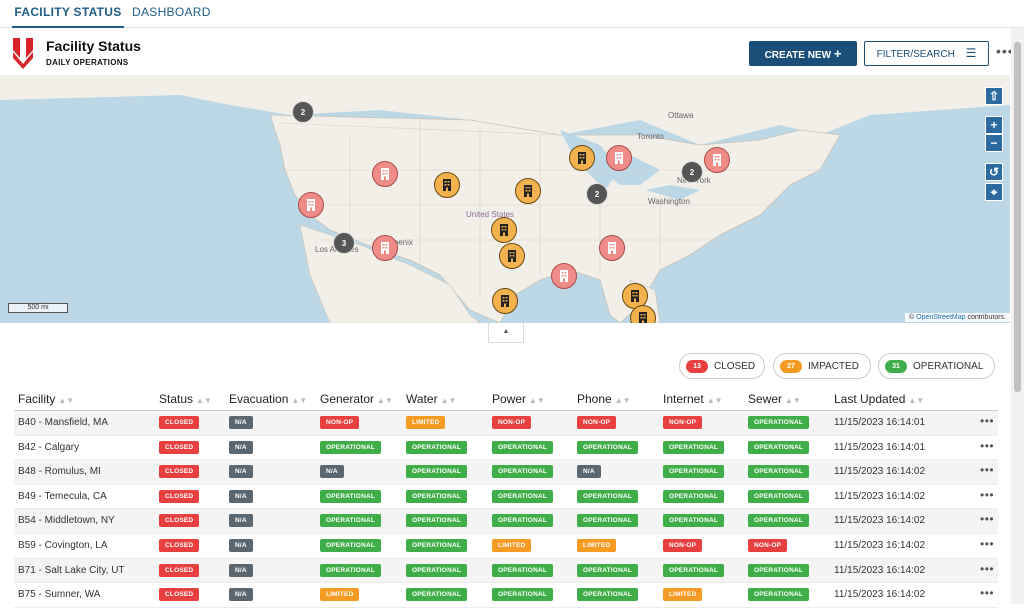 This screenshot has width=1024, height=608. Describe the element at coordinates (803, 53) in the screenshot. I see `create-new-button: CREATE NEW +` at that location.